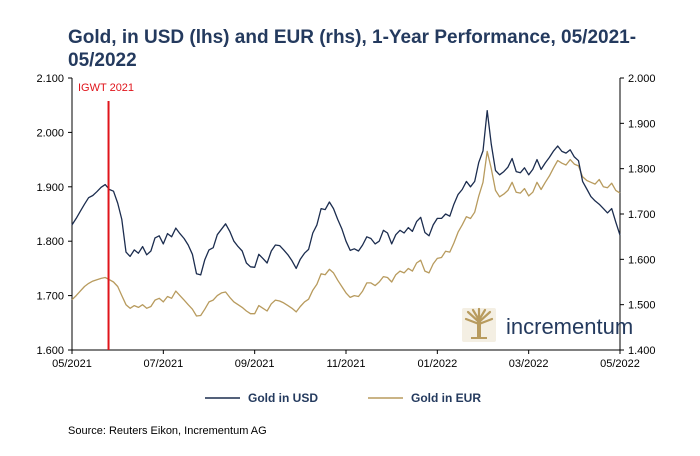 This screenshot has height=456, width=700. What do you see at coordinates (72, 364) in the screenshot?
I see `x-tick-label: 05/2021` at bounding box center [72, 364].